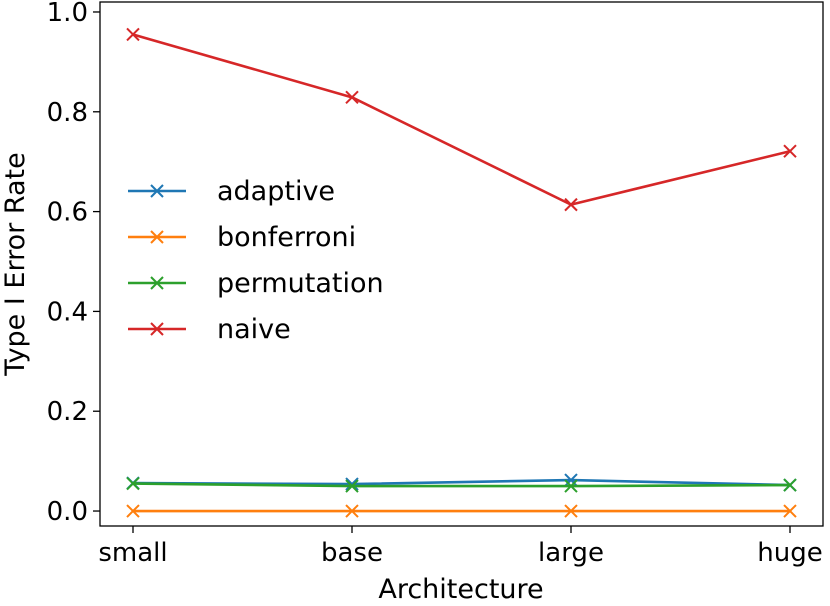 The image size is (830, 606). I want to click on y-tick-label: 0.6, so click(67, 213).